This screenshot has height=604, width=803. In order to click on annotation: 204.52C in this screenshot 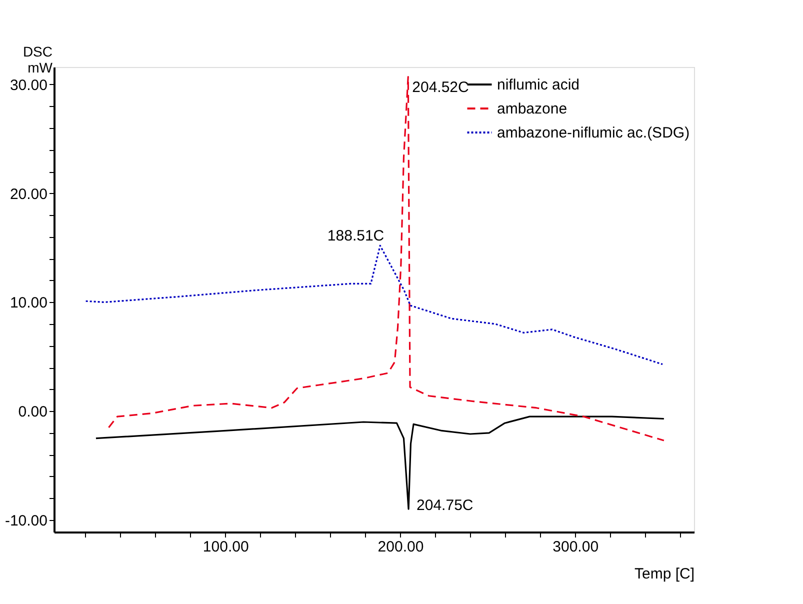, I will do `click(441, 87)`.